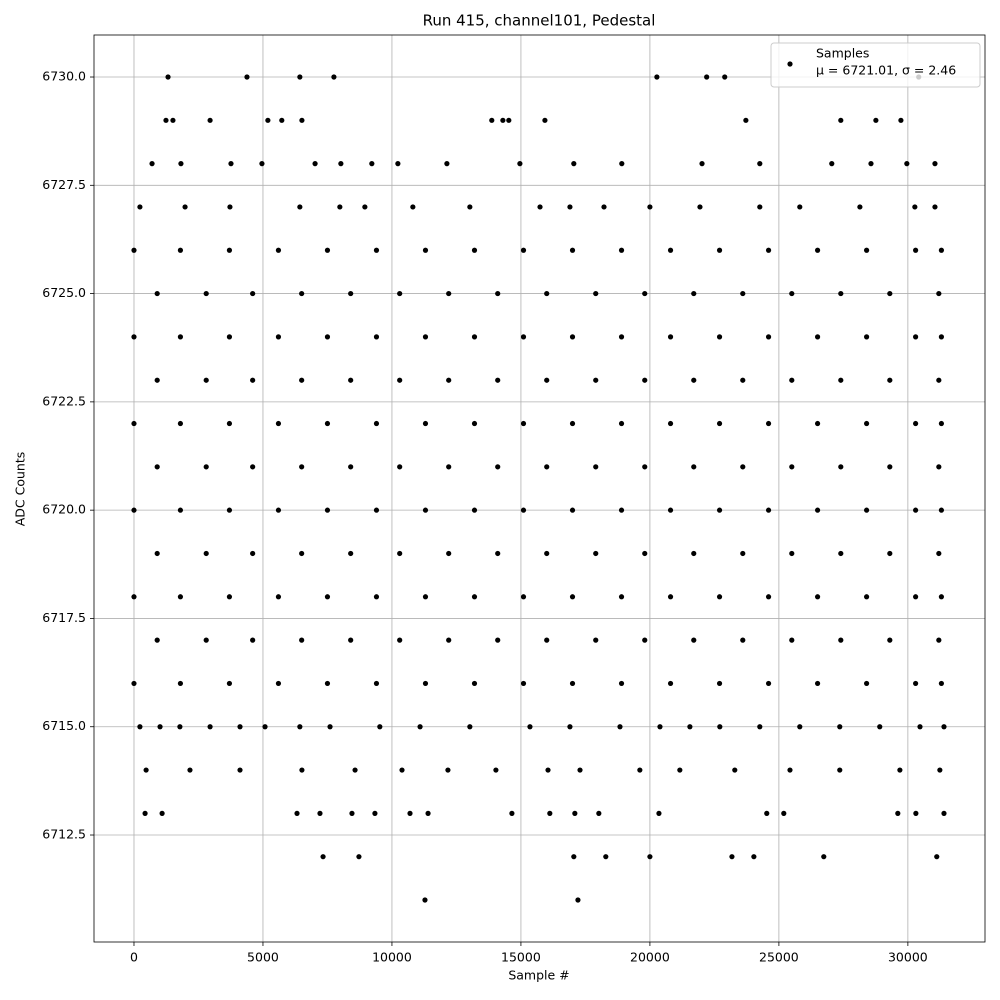 The width and height of the screenshot is (1000, 1000). I want to click on y-tick-label: 6727.5, so click(64, 184).